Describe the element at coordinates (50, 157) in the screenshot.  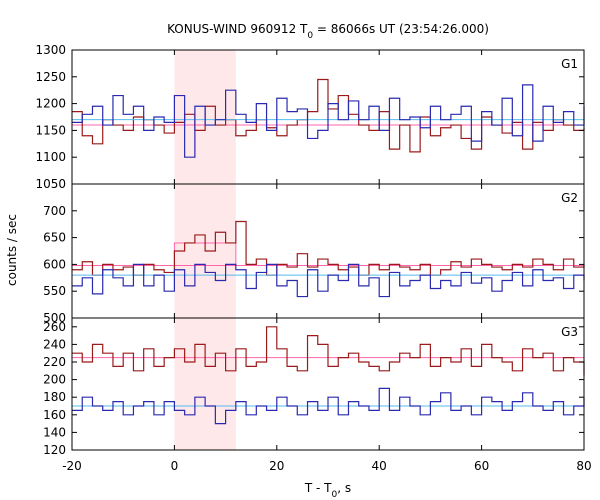
I see `g1-y-tick-label: 1100` at that location.